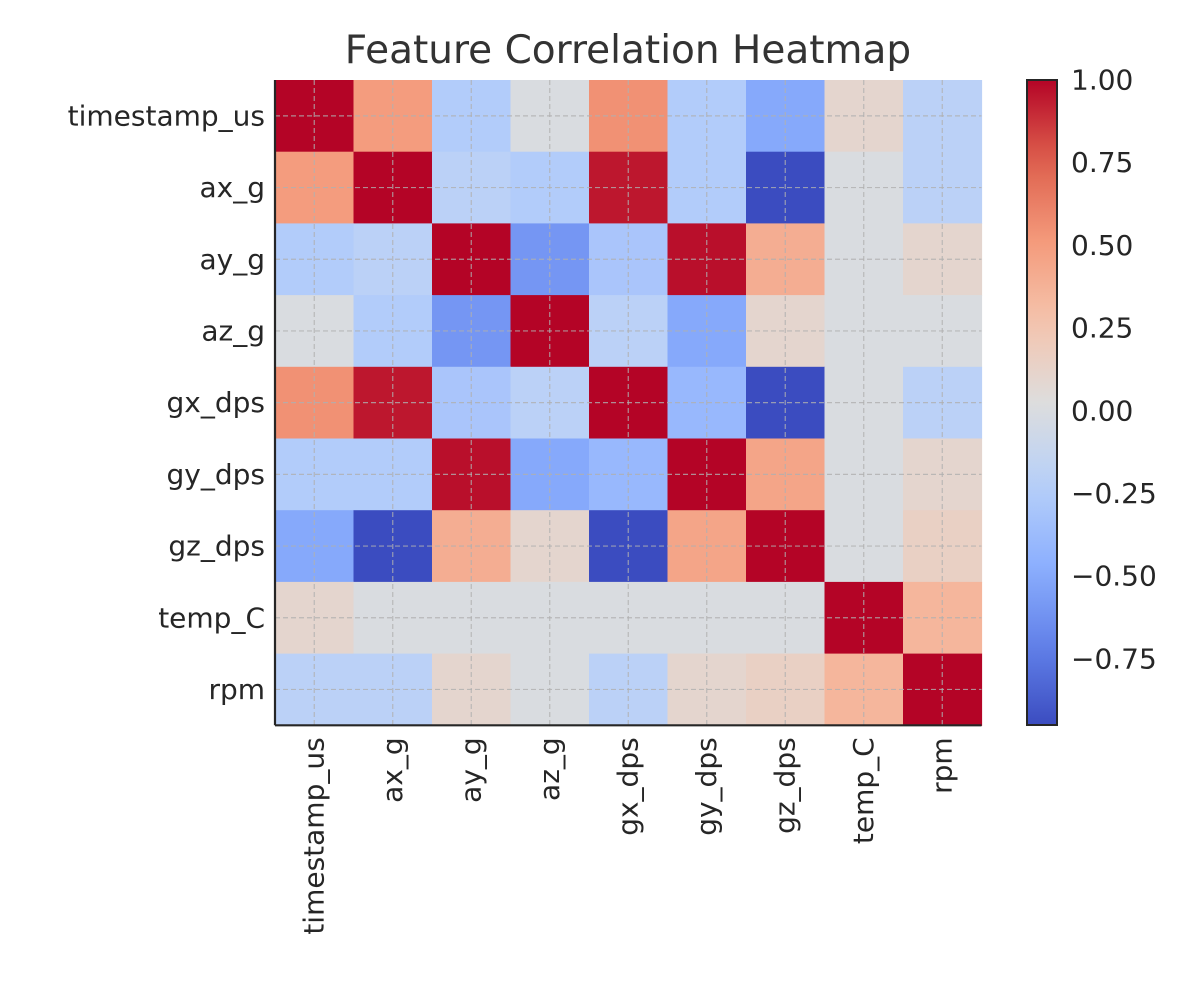  Describe the element at coordinates (1102, 80) in the screenshot. I see `colorbar-tick-label: 1.00` at that location.